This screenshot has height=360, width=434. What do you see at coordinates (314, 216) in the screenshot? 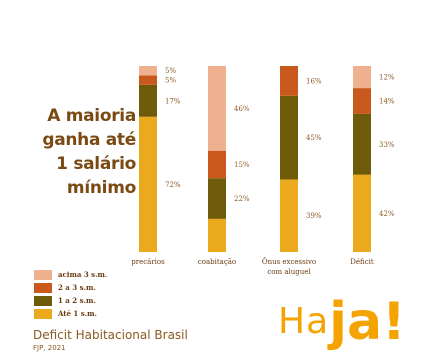
I see `data-label-2-0: 39%` at bounding box center [314, 216].